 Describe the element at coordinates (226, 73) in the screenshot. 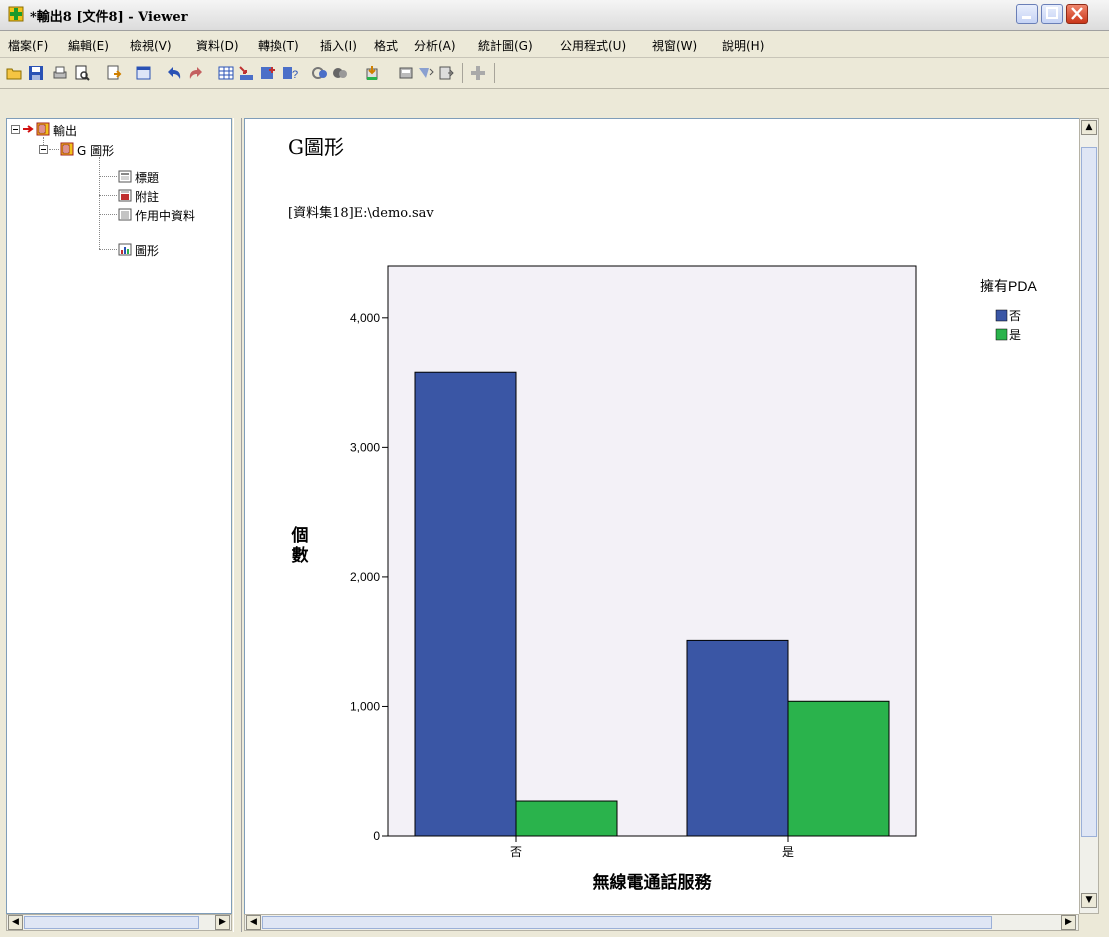

I see `goto-data-icon` at that location.